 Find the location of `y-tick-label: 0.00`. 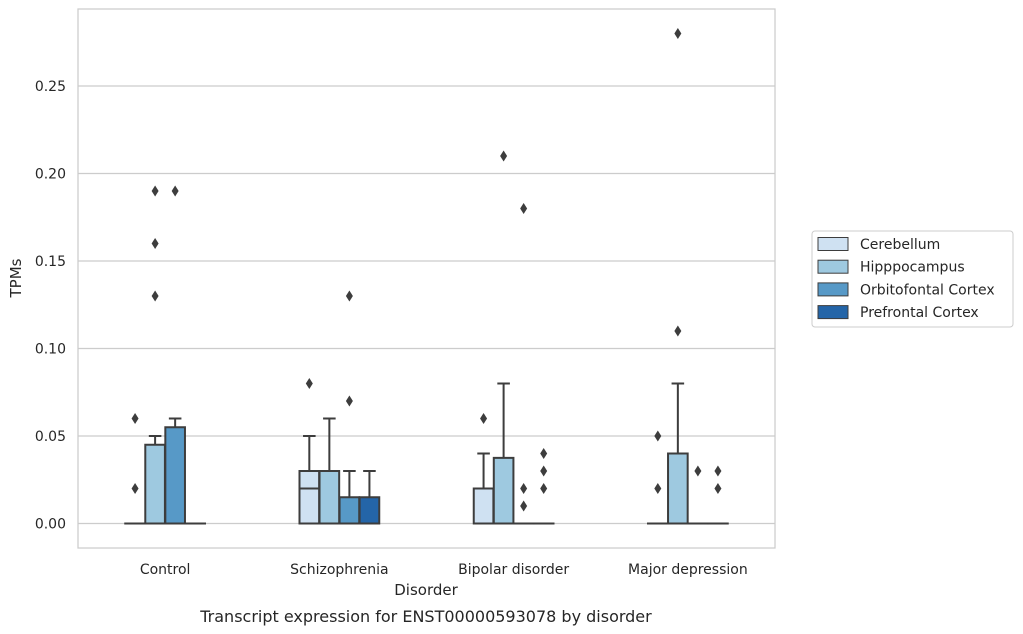

y-tick-label: 0.00 is located at coordinates (50, 525).